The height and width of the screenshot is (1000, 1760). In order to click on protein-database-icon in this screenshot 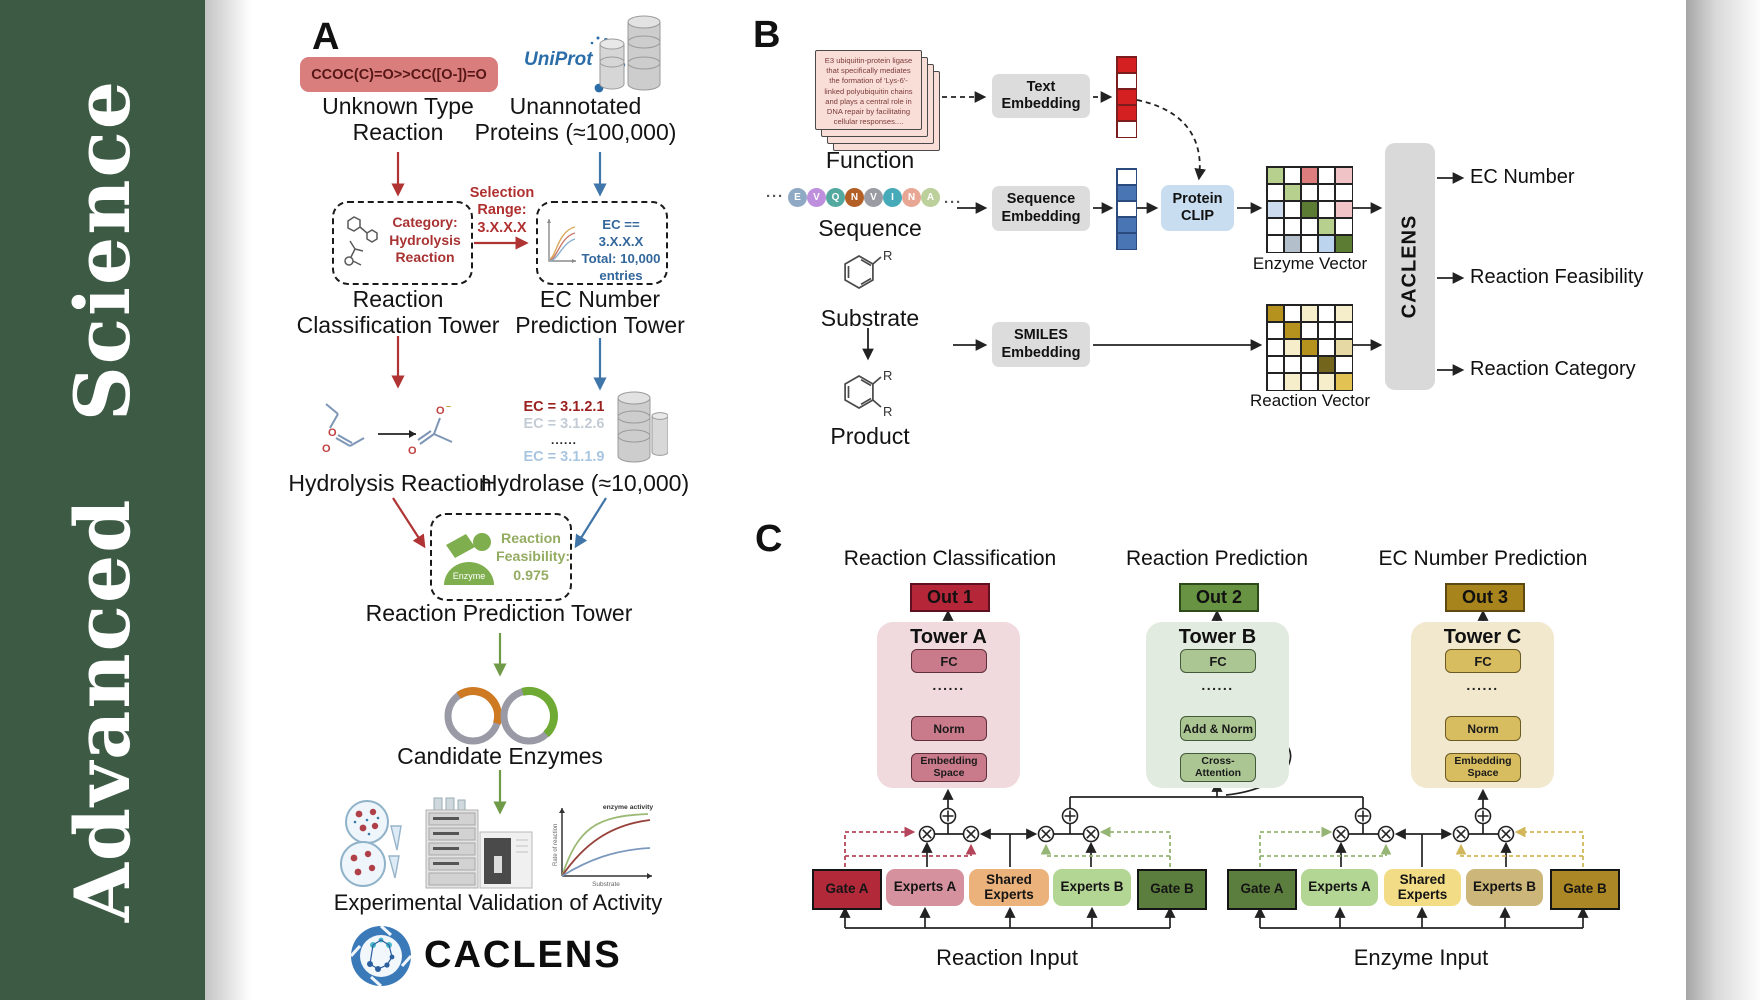, I will do `click(630, 53)`.